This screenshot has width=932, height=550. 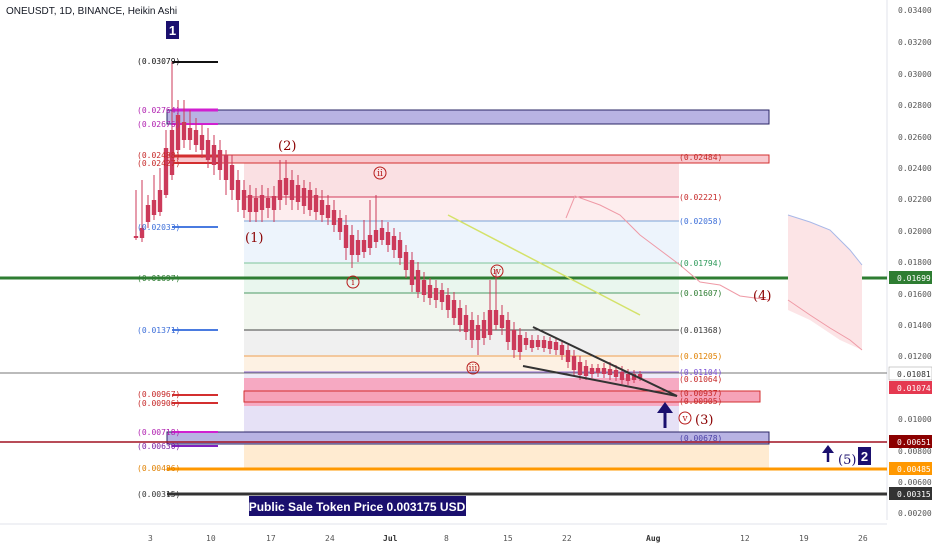 What do you see at coordinates (653, 538) in the screenshot?
I see `x-tick: Aug` at bounding box center [653, 538].